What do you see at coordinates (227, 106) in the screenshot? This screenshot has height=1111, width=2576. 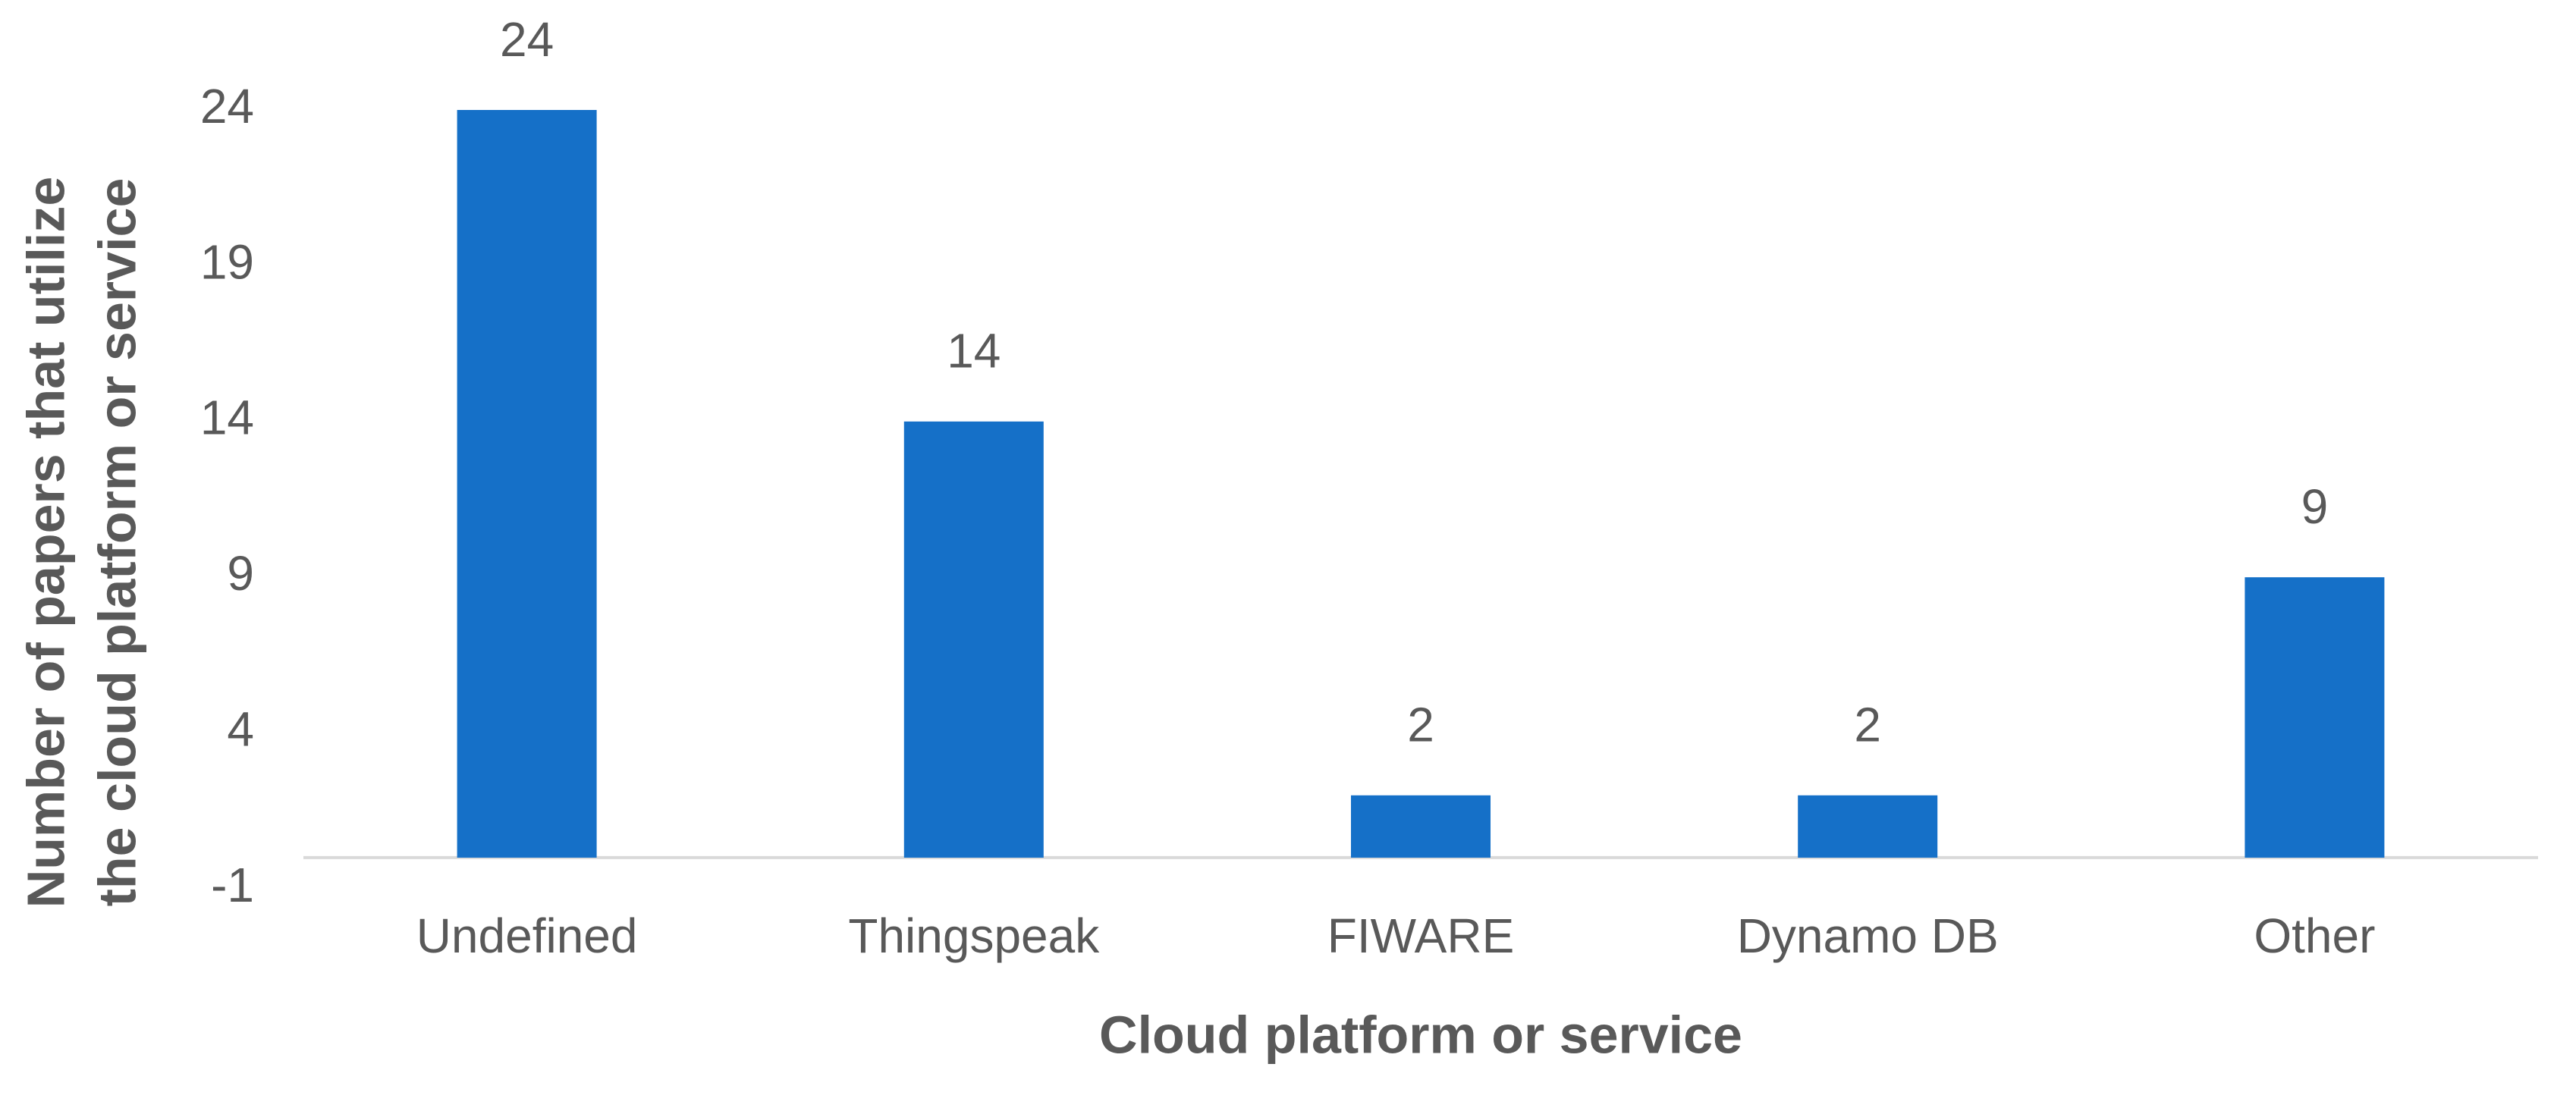 I see `y-tick-label: 24` at bounding box center [227, 106].